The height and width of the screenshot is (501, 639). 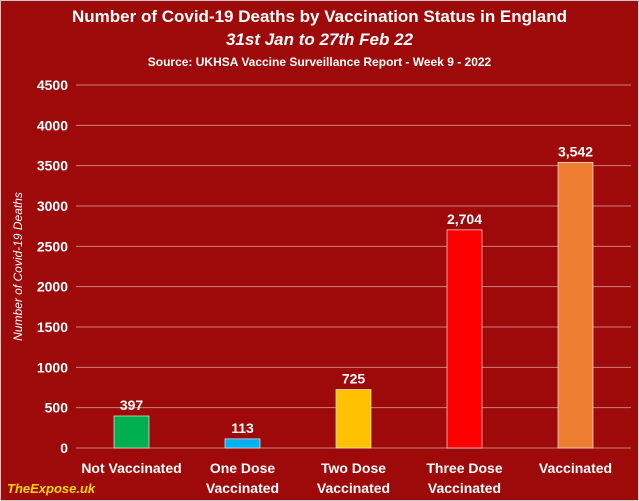 I want to click on data-label: 397, so click(x=132, y=405).